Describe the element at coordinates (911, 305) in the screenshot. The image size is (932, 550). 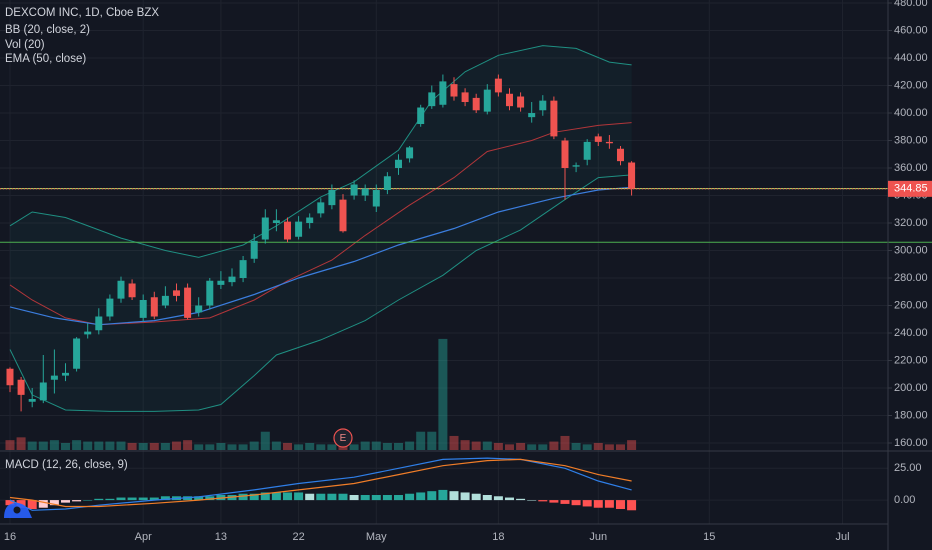
I see `y-tick-label: 260.00` at that location.